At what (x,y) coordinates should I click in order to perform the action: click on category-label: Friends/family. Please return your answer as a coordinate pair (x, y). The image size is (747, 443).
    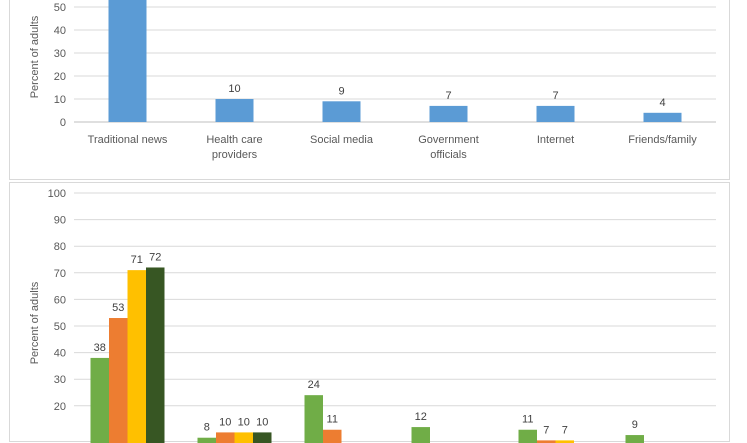
    Looking at the image, I should click on (662, 140).